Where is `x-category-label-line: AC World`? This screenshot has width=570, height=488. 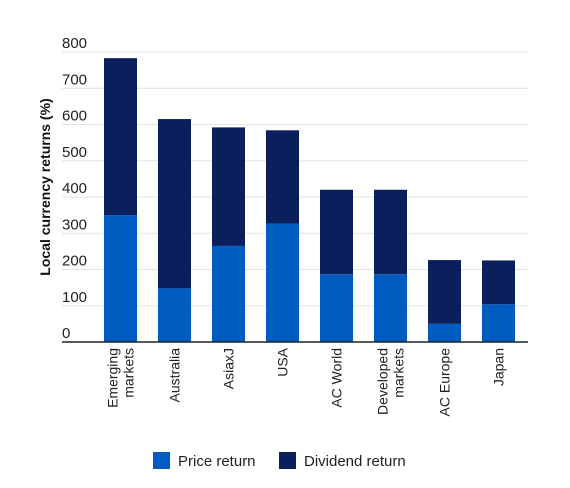
x-category-label-line: AC World is located at coordinates (337, 378).